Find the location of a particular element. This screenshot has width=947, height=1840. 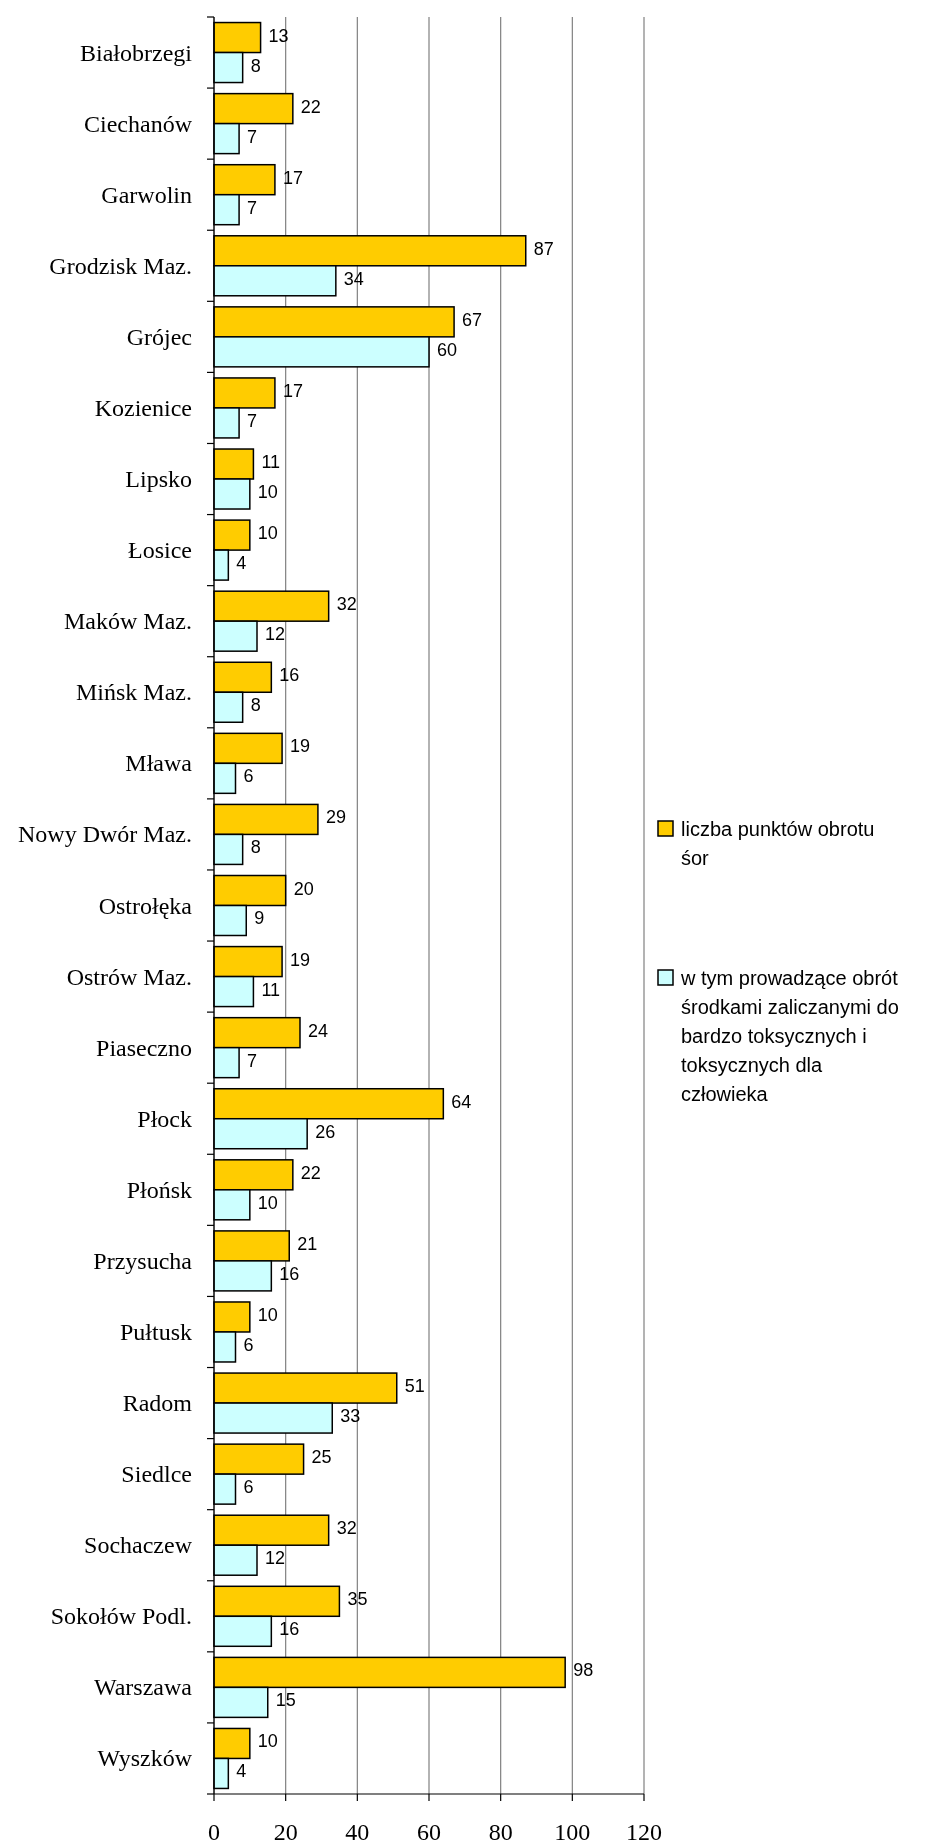

y-tick-label: Siedlce is located at coordinates (156, 1474).